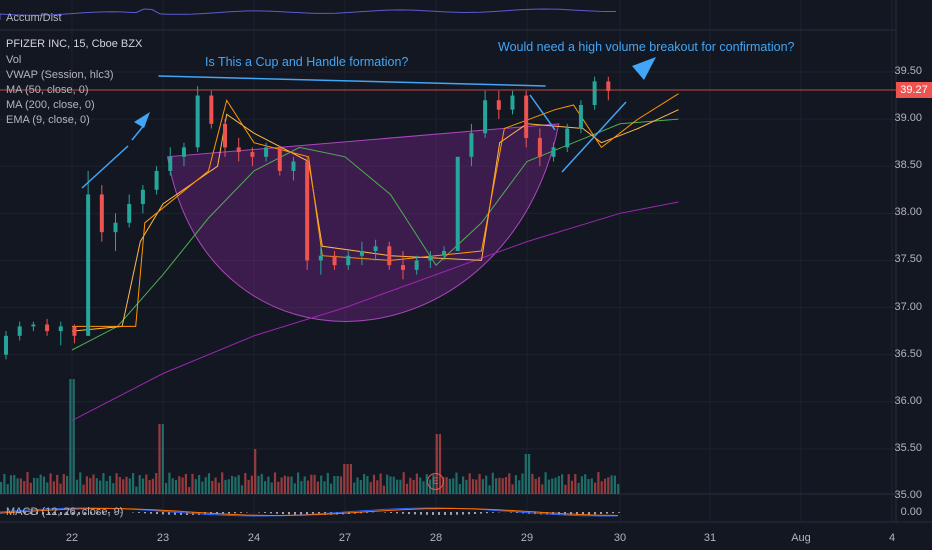 Image resolution: width=932 pixels, height=550 pixels. What do you see at coordinates (60, 75) in the screenshot?
I see `vwap-label: VWAP (Session, hlc3)` at bounding box center [60, 75].